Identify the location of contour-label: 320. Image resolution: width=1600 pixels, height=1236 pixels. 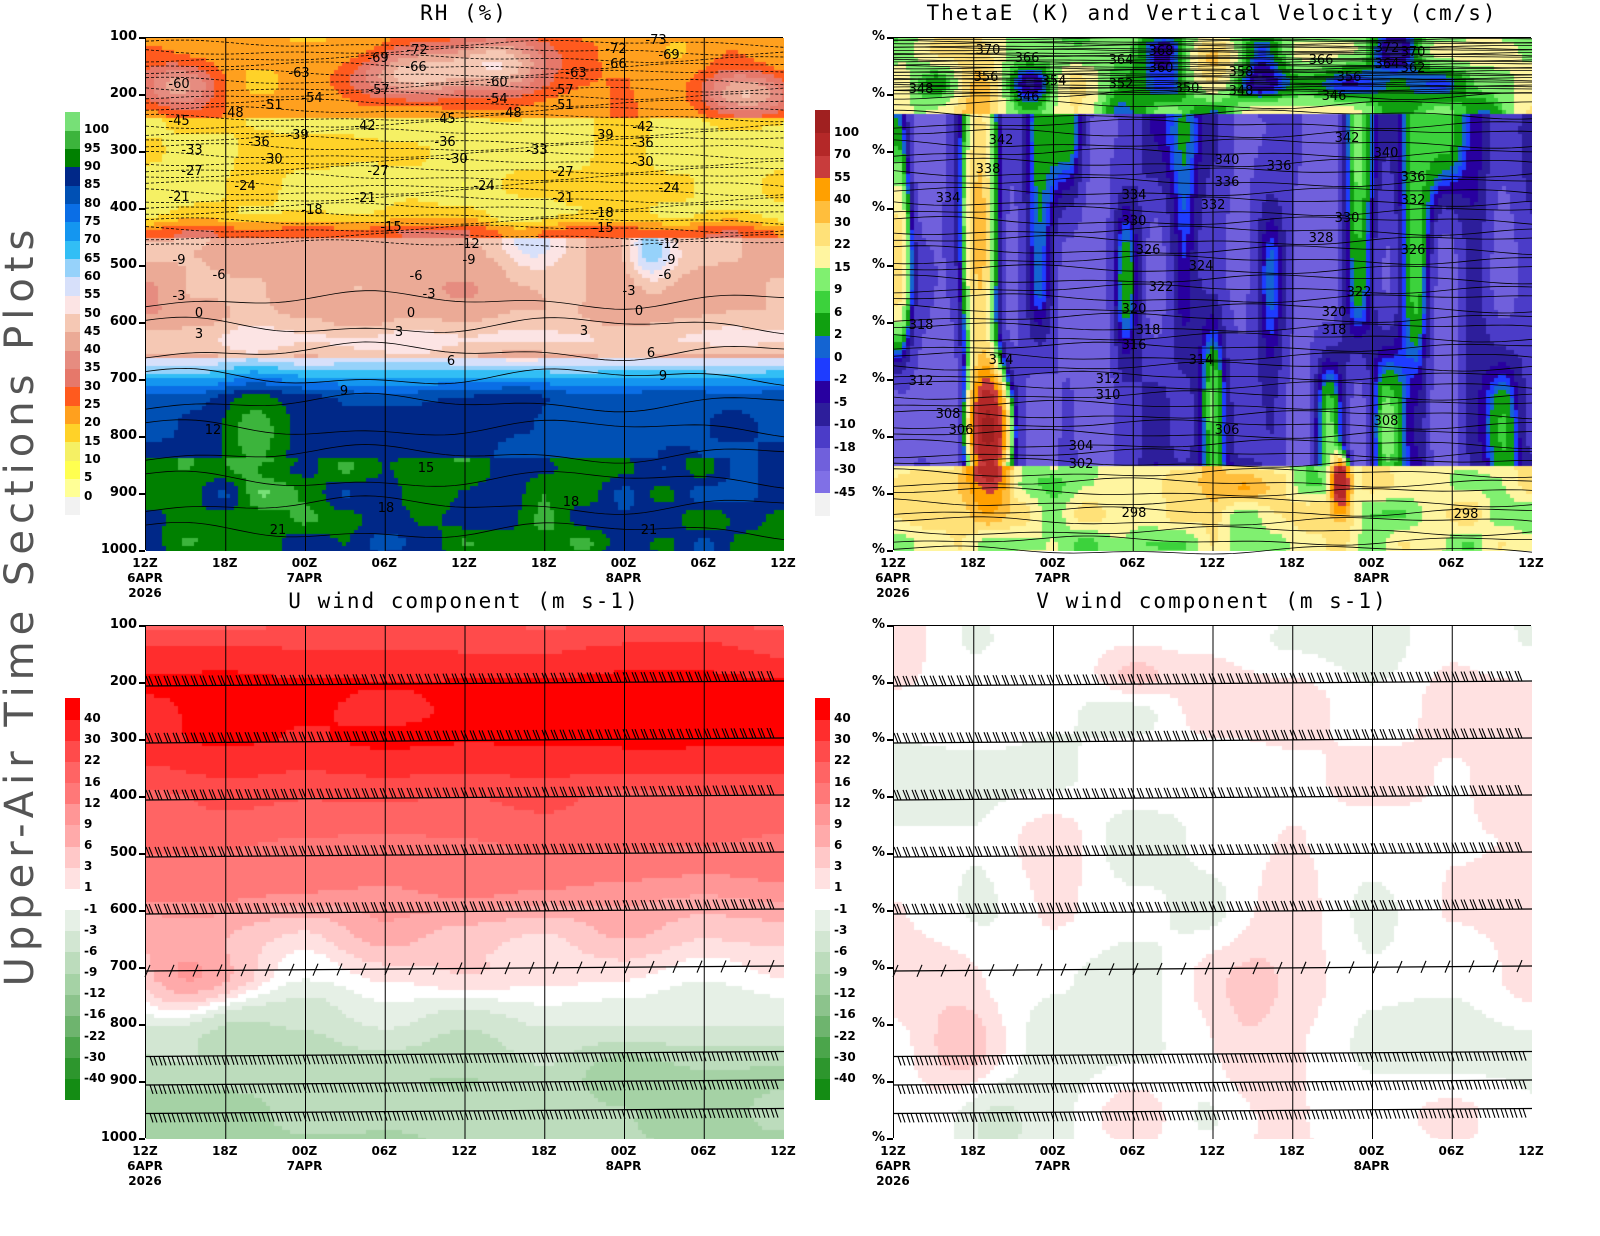
(1134, 309).